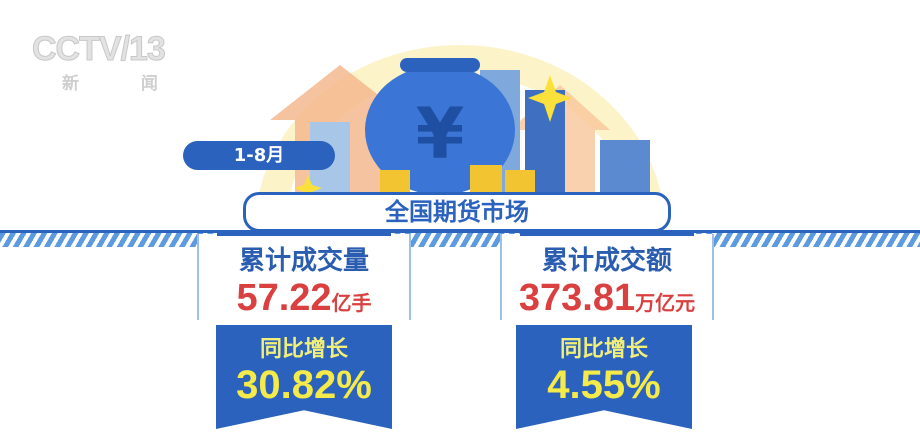 The width and height of the screenshot is (920, 440). I want to click on stat-label: 累计成交额, so click(606, 261).